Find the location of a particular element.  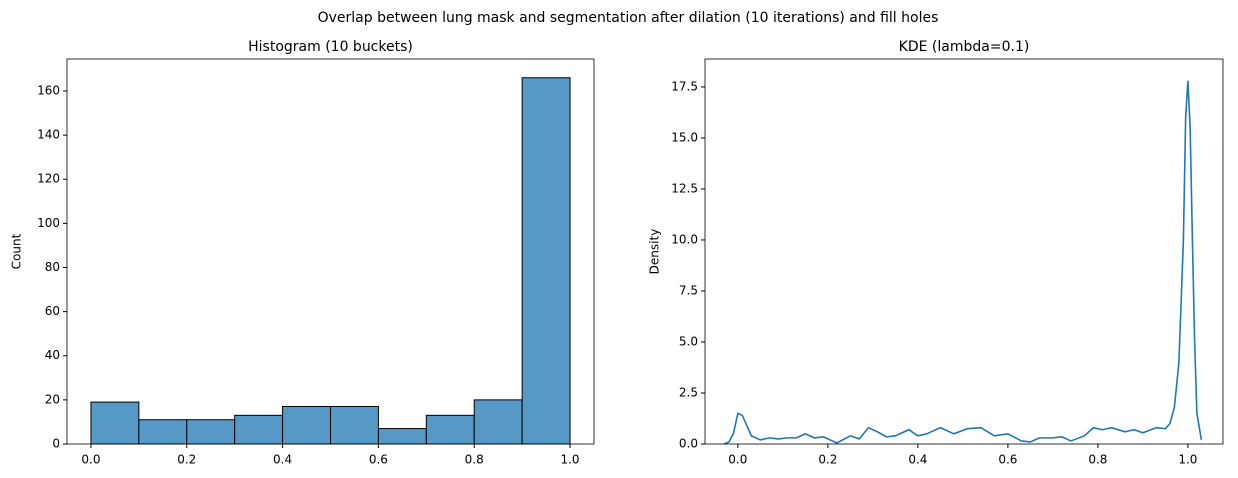

y-tick-label: 140 is located at coordinates (48, 135).